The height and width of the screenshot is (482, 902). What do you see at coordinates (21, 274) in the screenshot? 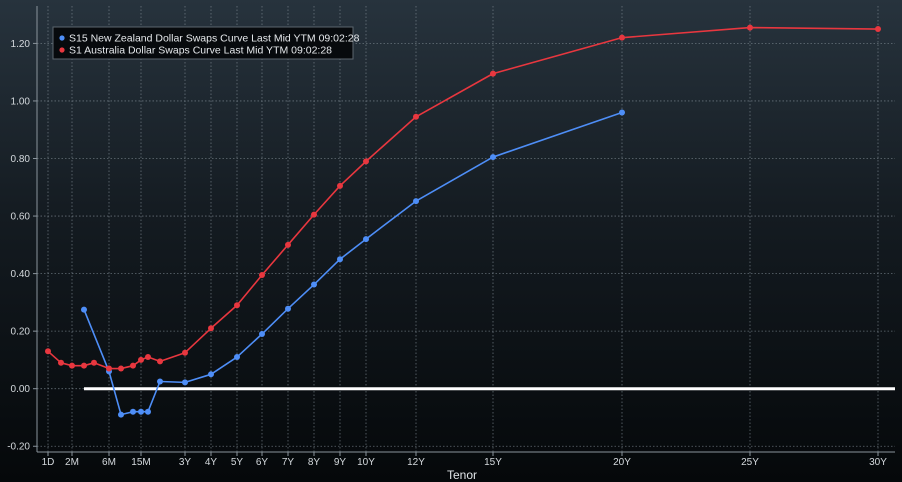
I see `y-tick-label: 0.40` at bounding box center [21, 274].